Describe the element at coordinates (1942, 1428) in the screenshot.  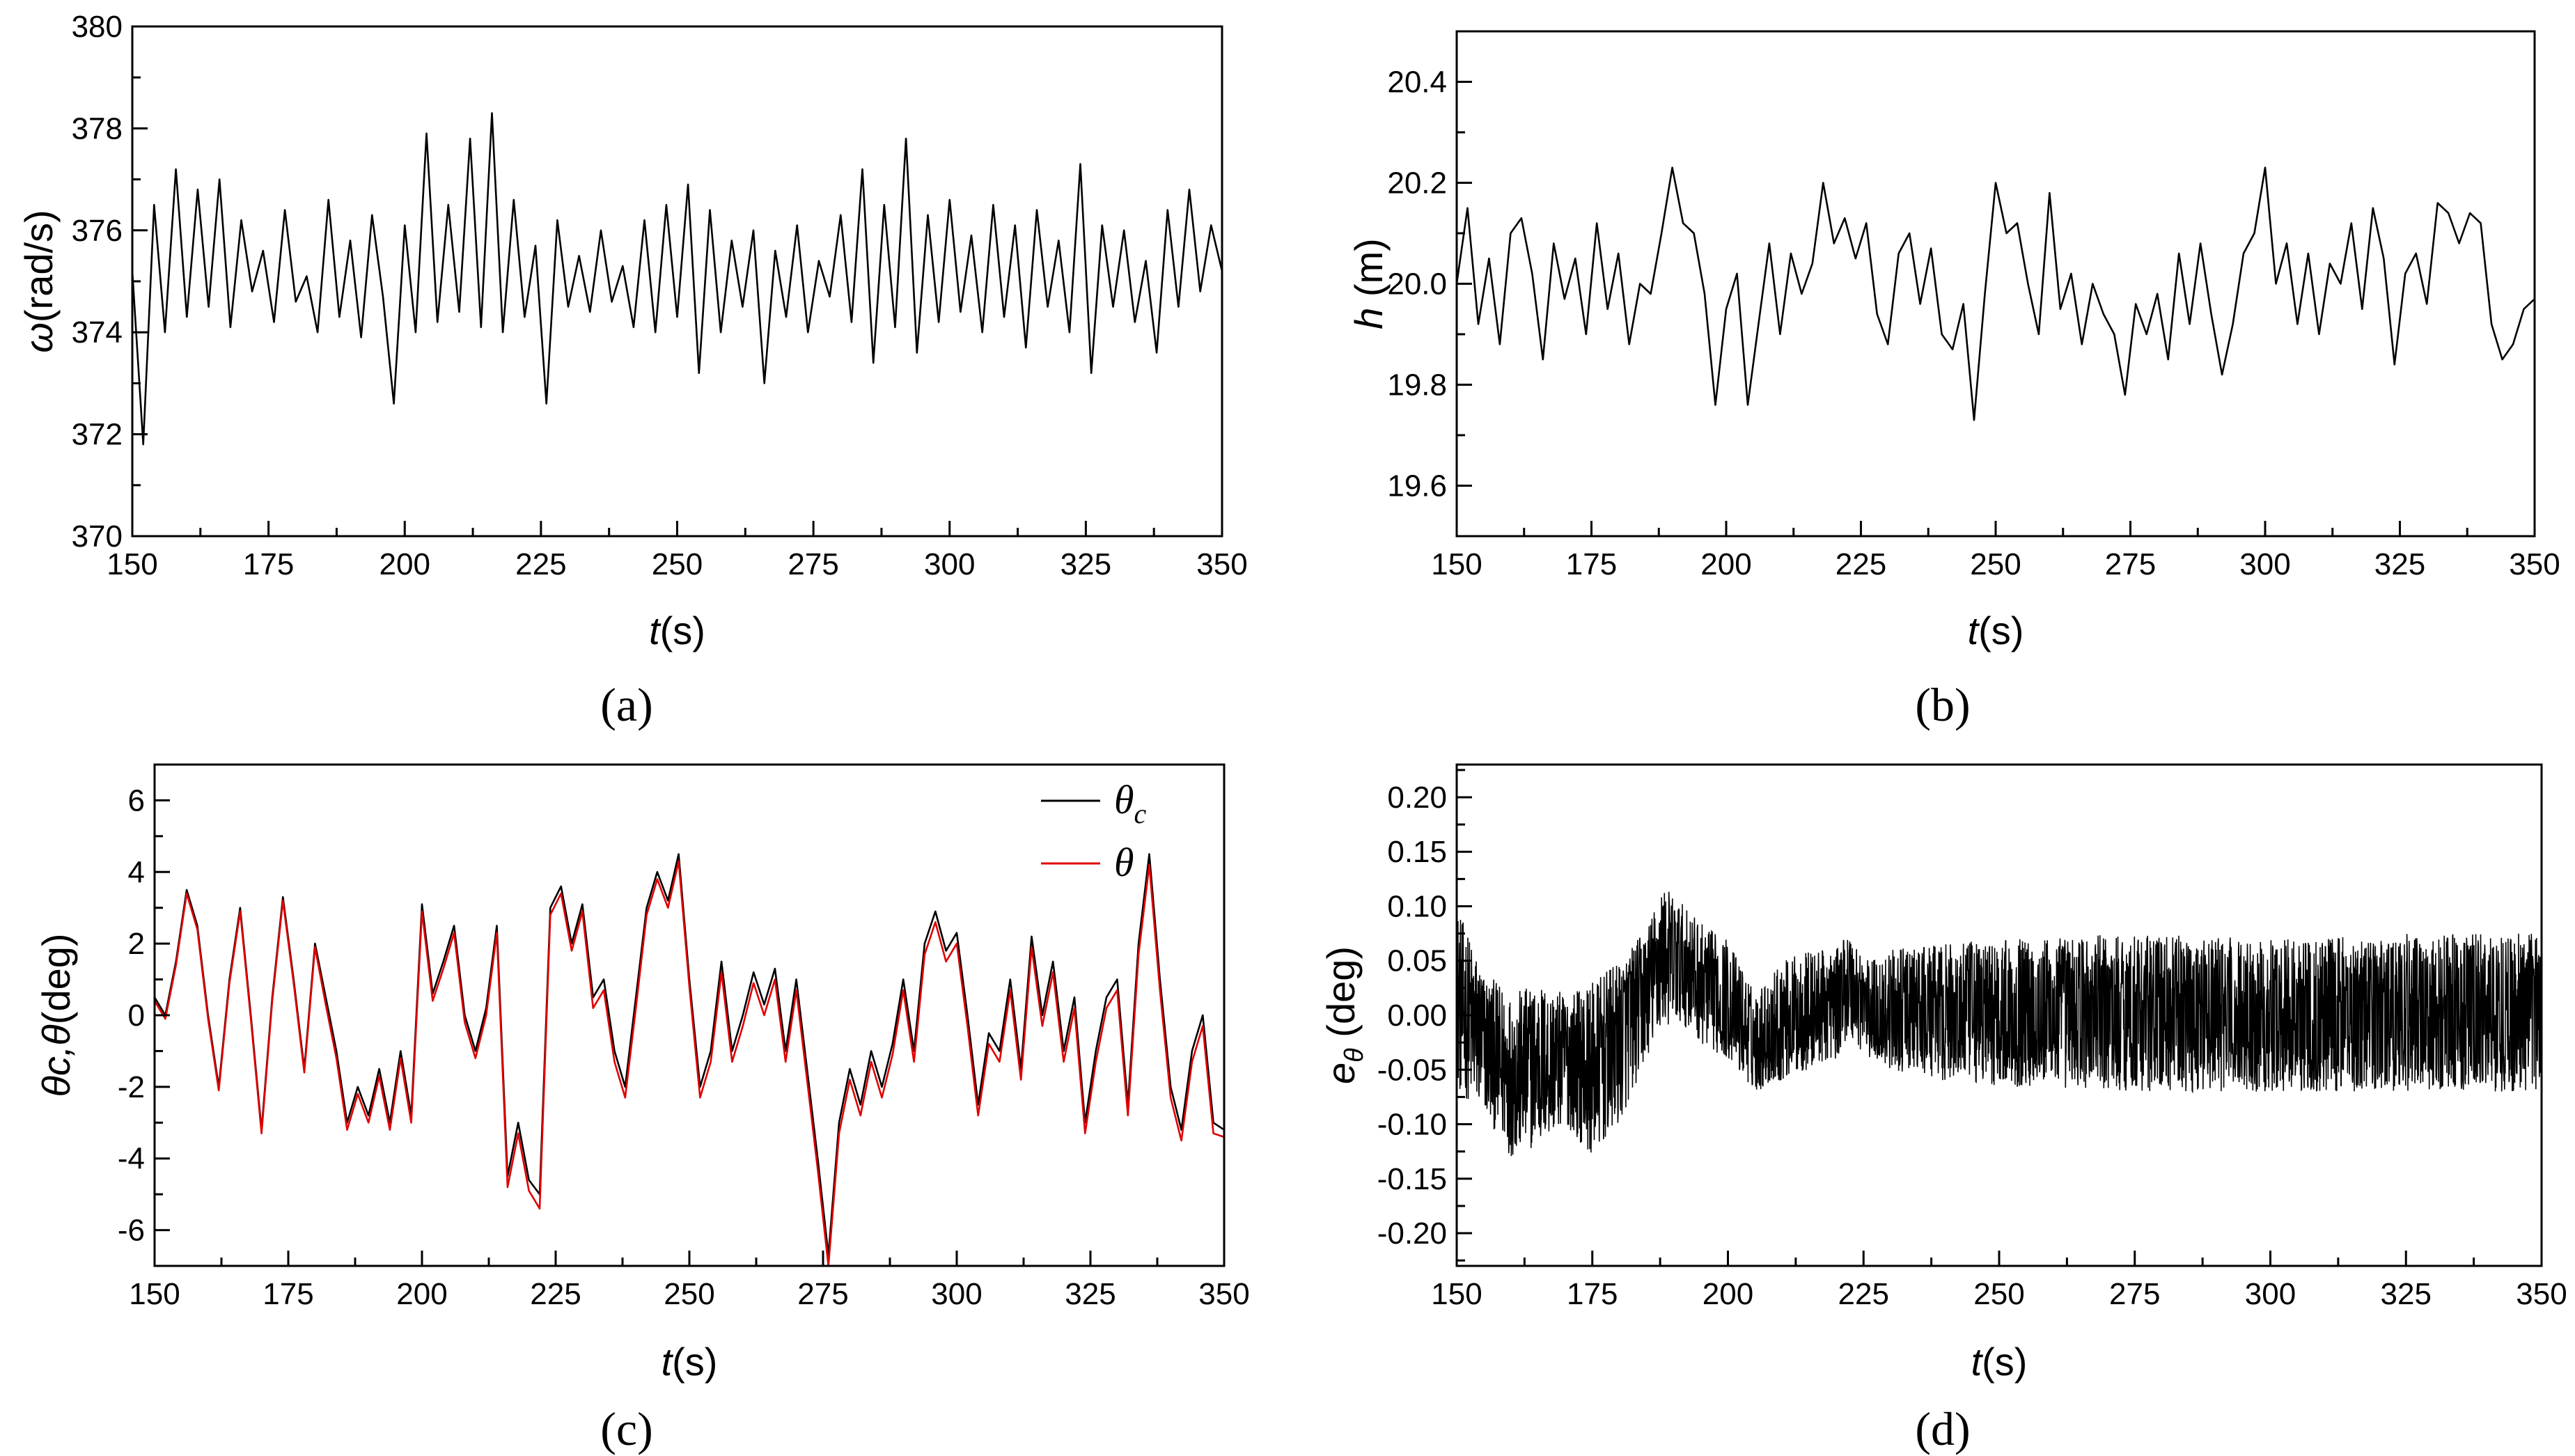
I see `panel-label: (d)` at that location.